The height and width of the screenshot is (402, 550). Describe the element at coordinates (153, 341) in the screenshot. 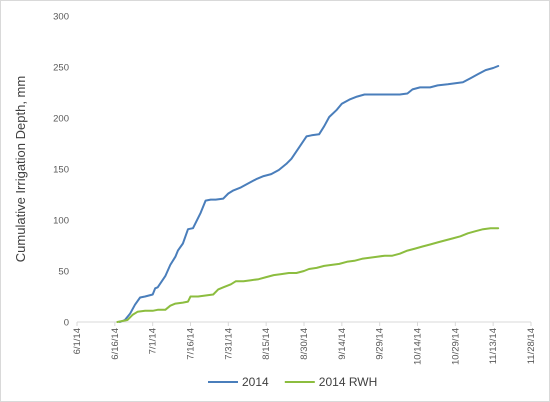

I see `x-tick-label: 7/1/14` at that location.